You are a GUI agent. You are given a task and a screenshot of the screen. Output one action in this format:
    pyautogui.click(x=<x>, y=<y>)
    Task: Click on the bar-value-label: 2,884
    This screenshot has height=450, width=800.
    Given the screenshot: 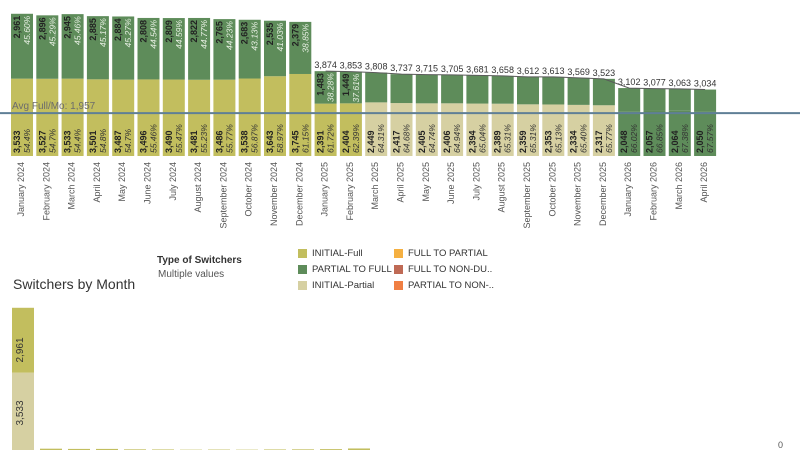 What is the action you would take?
    pyautogui.click(x=118, y=29)
    